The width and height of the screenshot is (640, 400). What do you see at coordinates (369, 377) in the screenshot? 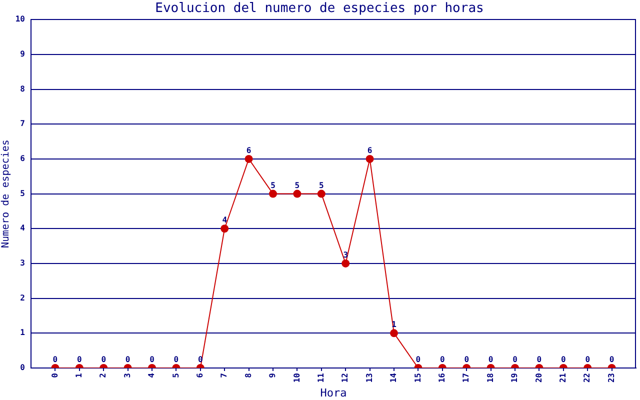
I see `x-tick-label: 13` at bounding box center [369, 377].